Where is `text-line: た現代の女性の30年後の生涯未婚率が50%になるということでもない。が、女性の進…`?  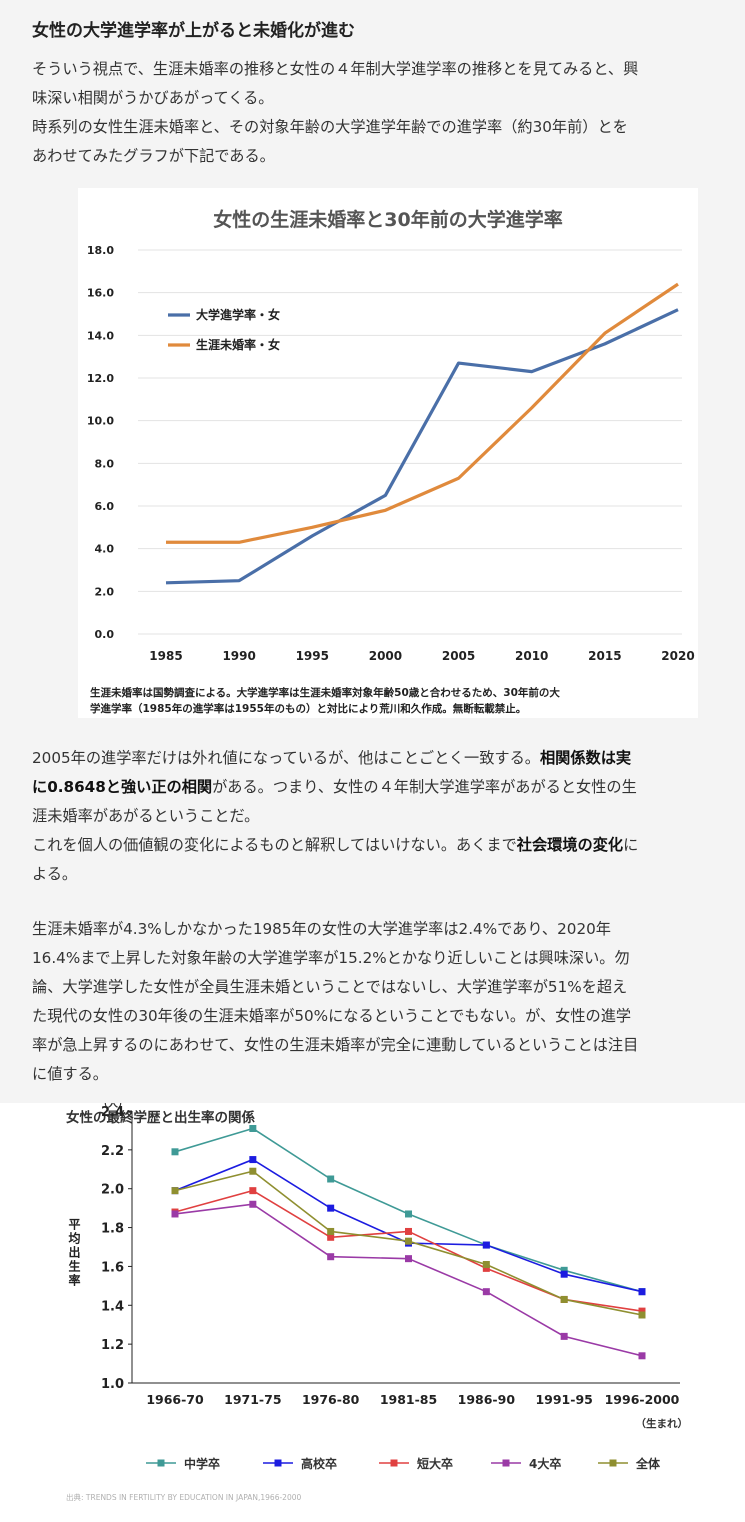
text-line: た現代の女性の30年後の生涯未婚率が50%になるということでもない。が、女性の進… is located at coordinates (332, 1016).